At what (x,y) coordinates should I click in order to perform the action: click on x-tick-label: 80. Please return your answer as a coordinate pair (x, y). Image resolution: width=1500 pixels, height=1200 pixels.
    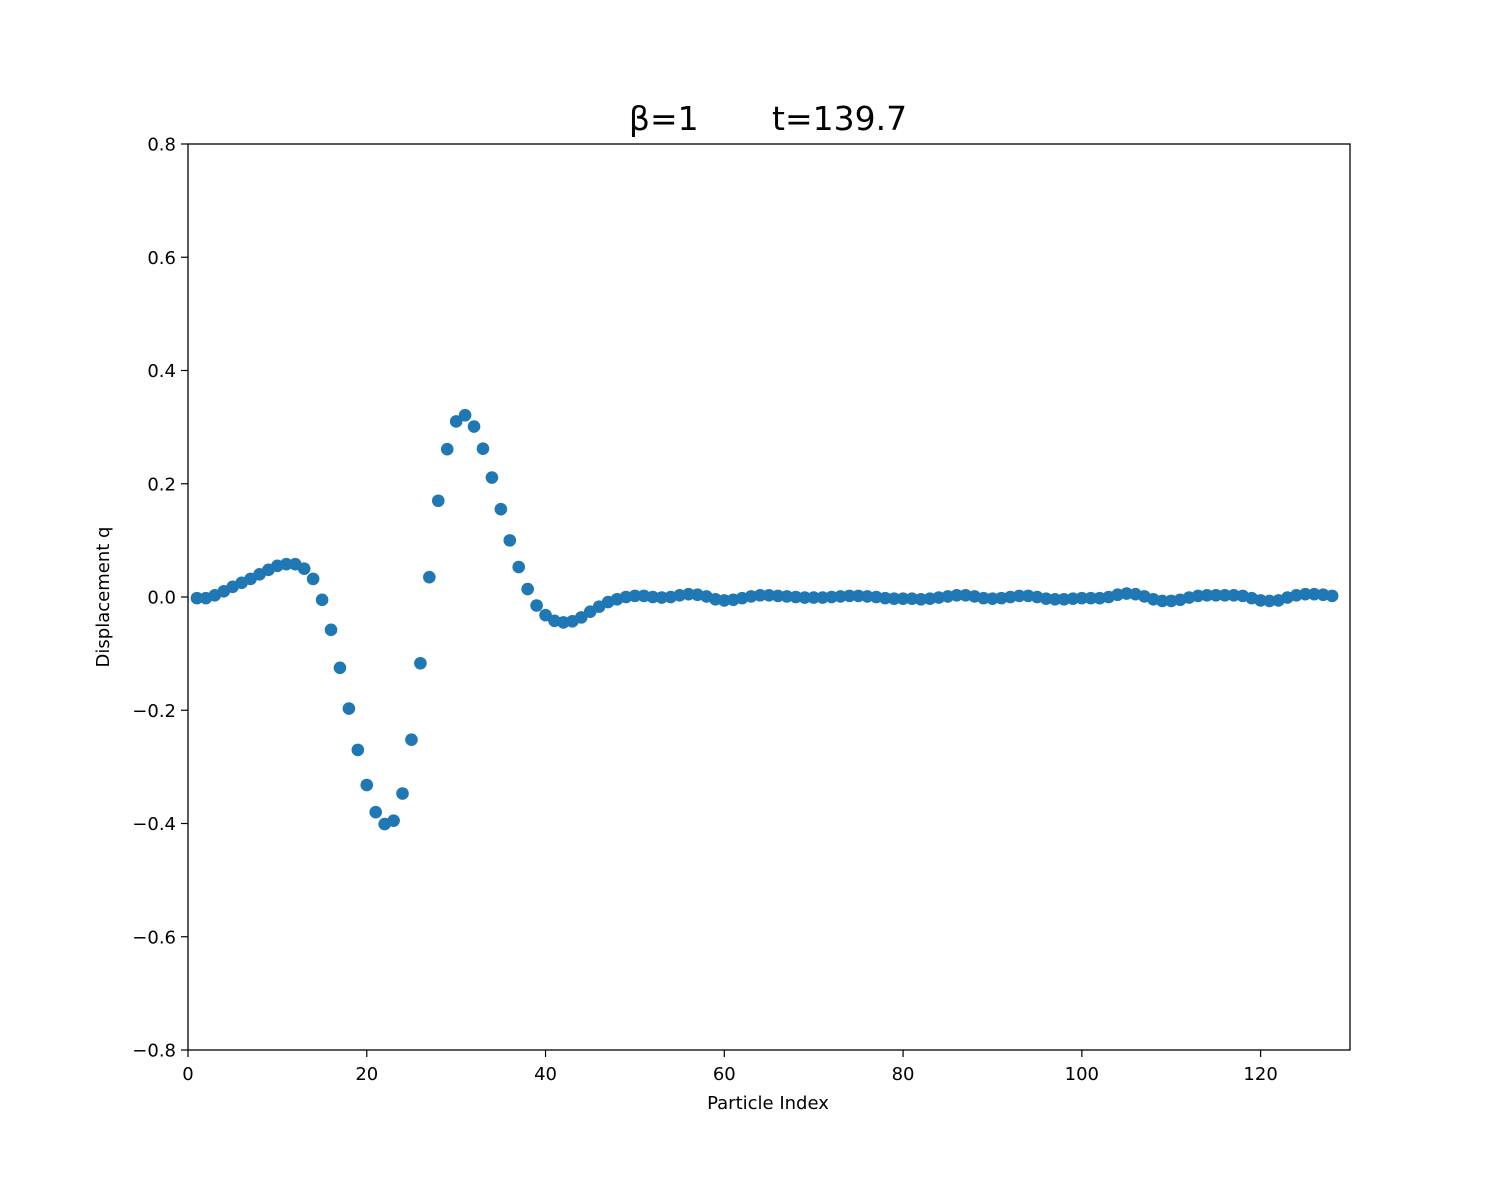
    Looking at the image, I should click on (903, 1074).